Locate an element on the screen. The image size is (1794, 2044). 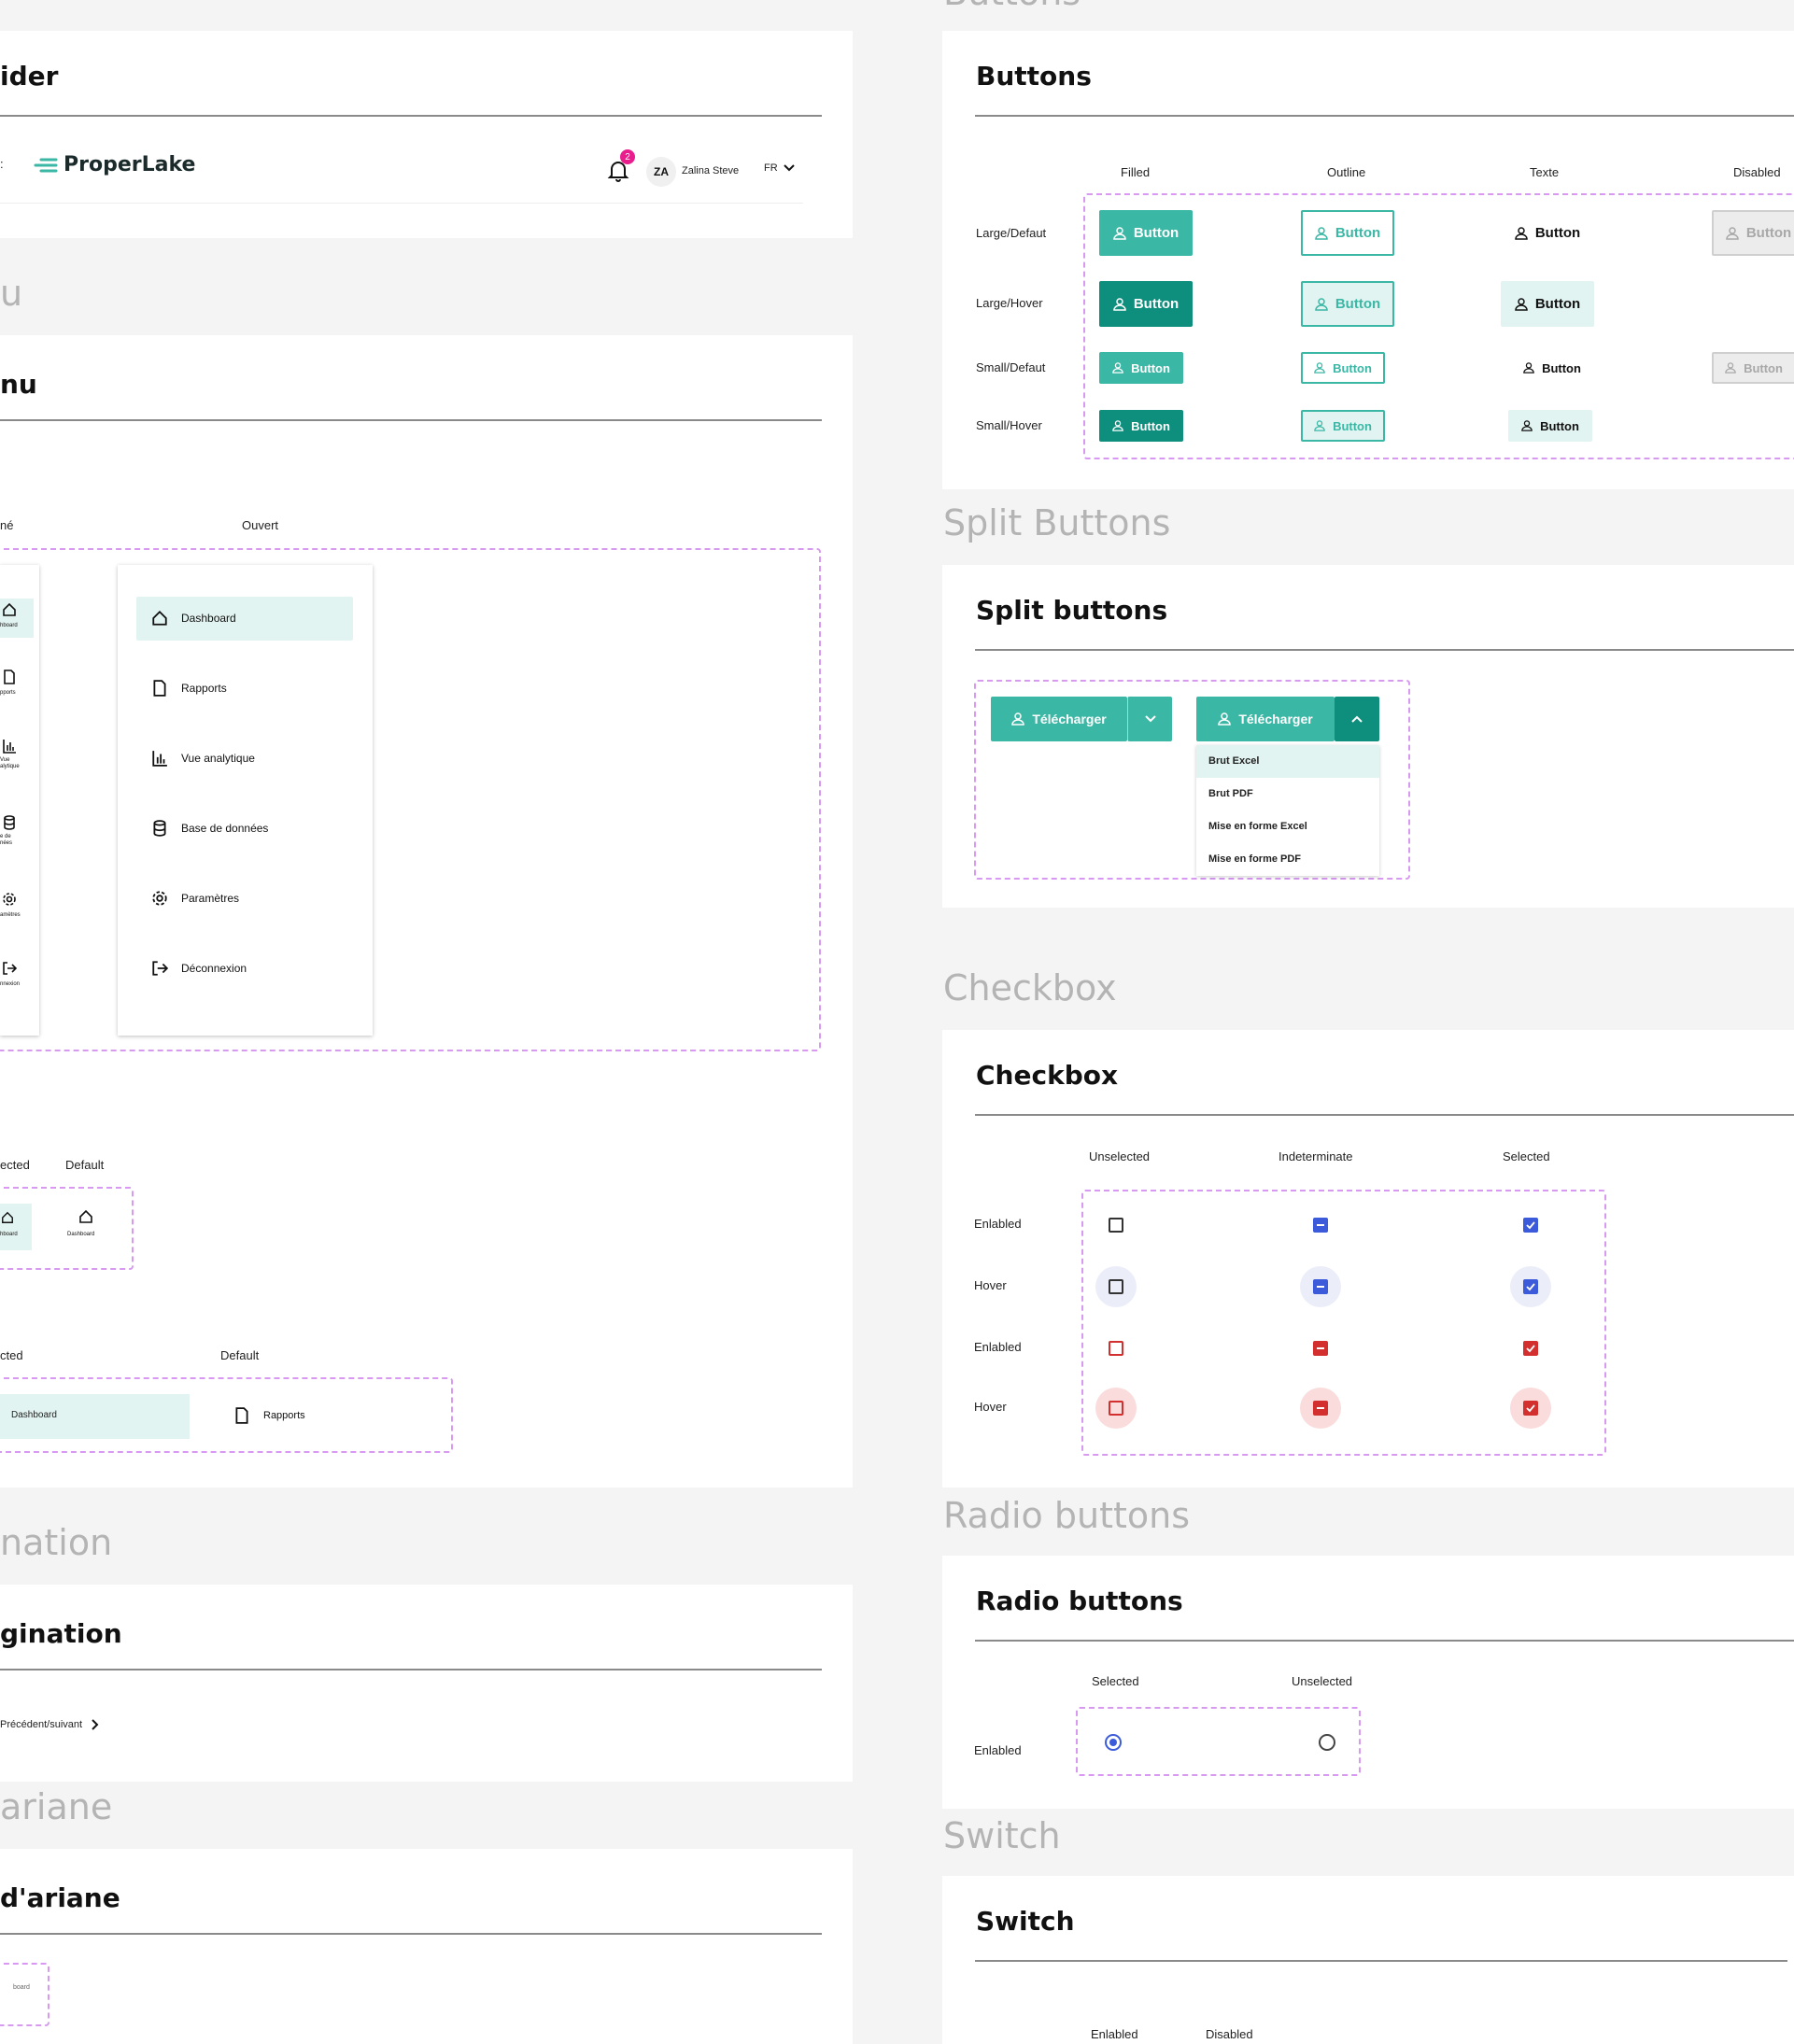
menu-item-label: Base de données is located at coordinates (225, 828).